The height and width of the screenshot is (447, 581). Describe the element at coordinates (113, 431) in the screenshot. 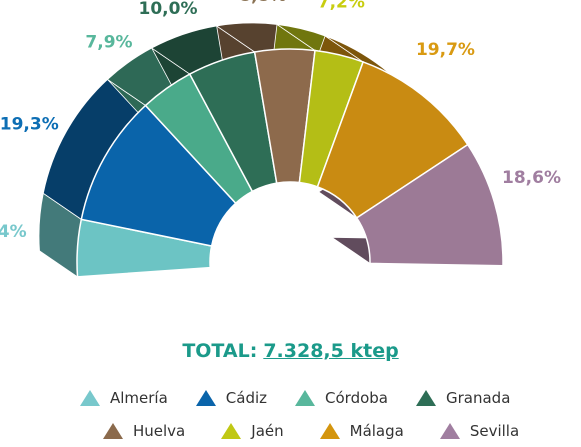

I see `legend-swatch-huelva` at that location.